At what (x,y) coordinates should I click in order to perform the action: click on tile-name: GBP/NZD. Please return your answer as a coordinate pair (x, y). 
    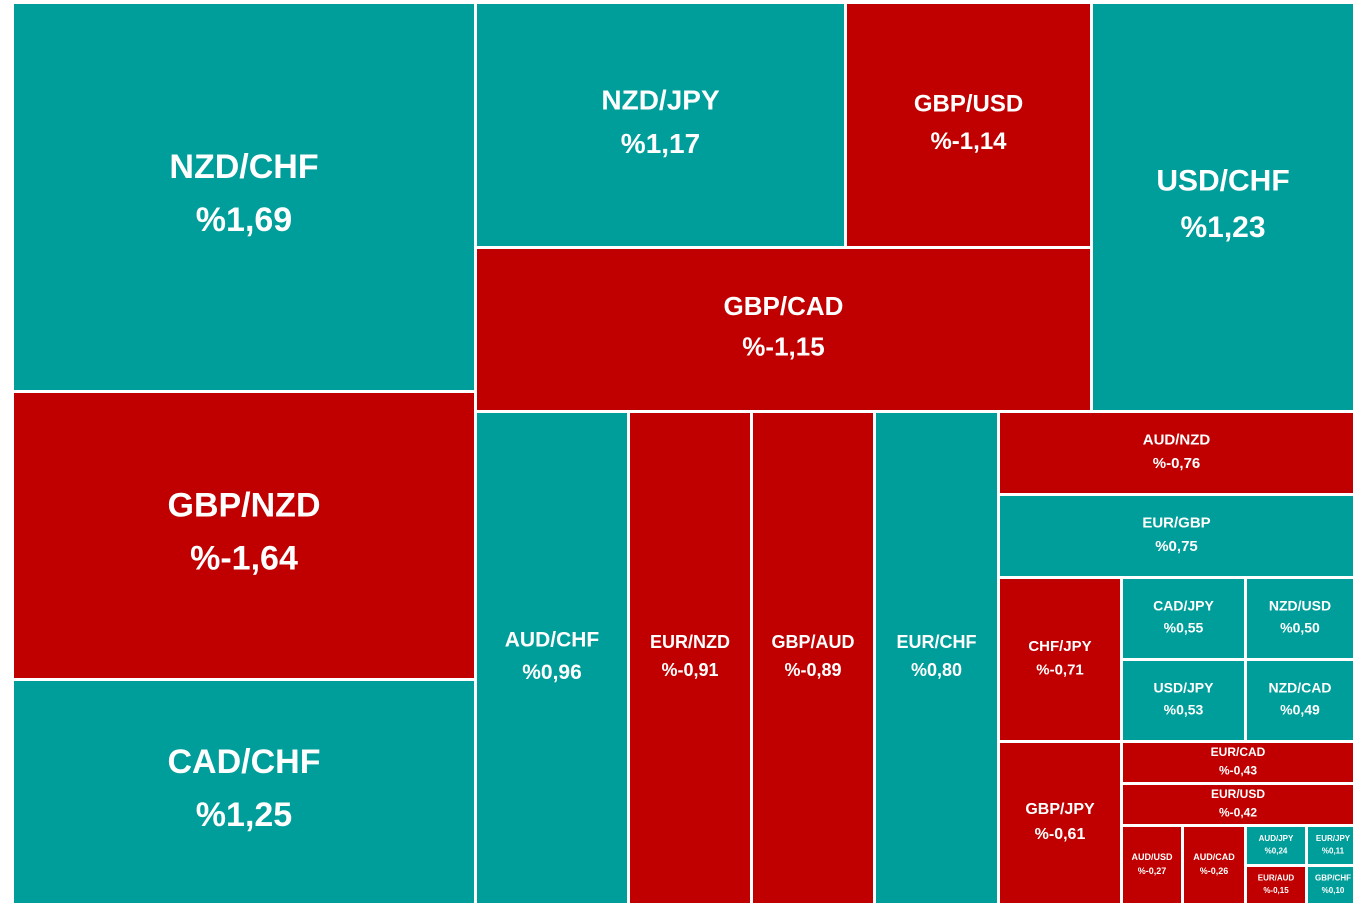
    Looking at the image, I should click on (244, 506).